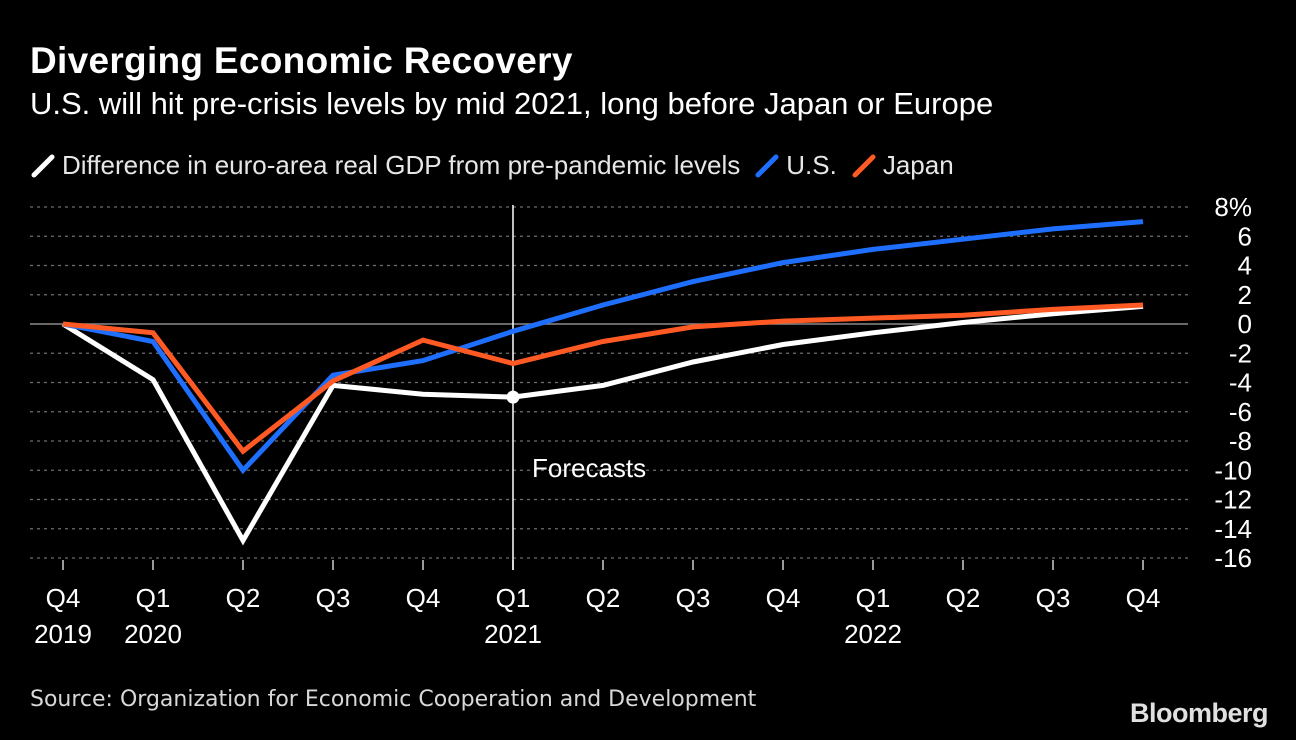 The width and height of the screenshot is (1296, 740). I want to click on x-tick-year-label: 2021, so click(513, 634).